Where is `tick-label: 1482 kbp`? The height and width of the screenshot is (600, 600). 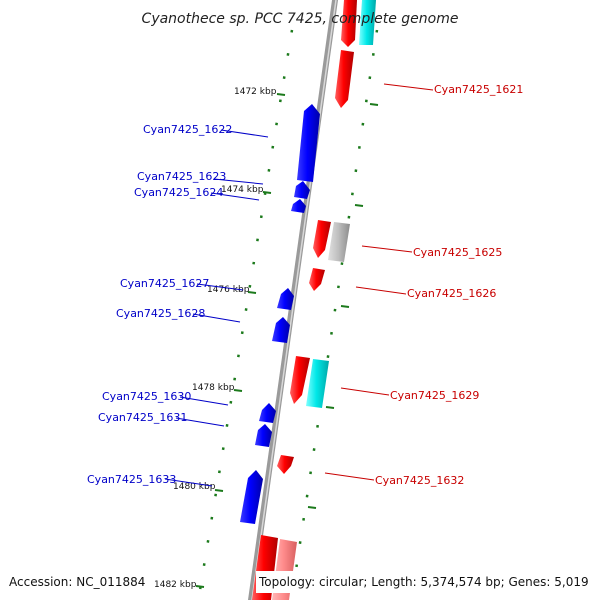
tick-label: 1482 kbp is located at coordinates (175, 585).